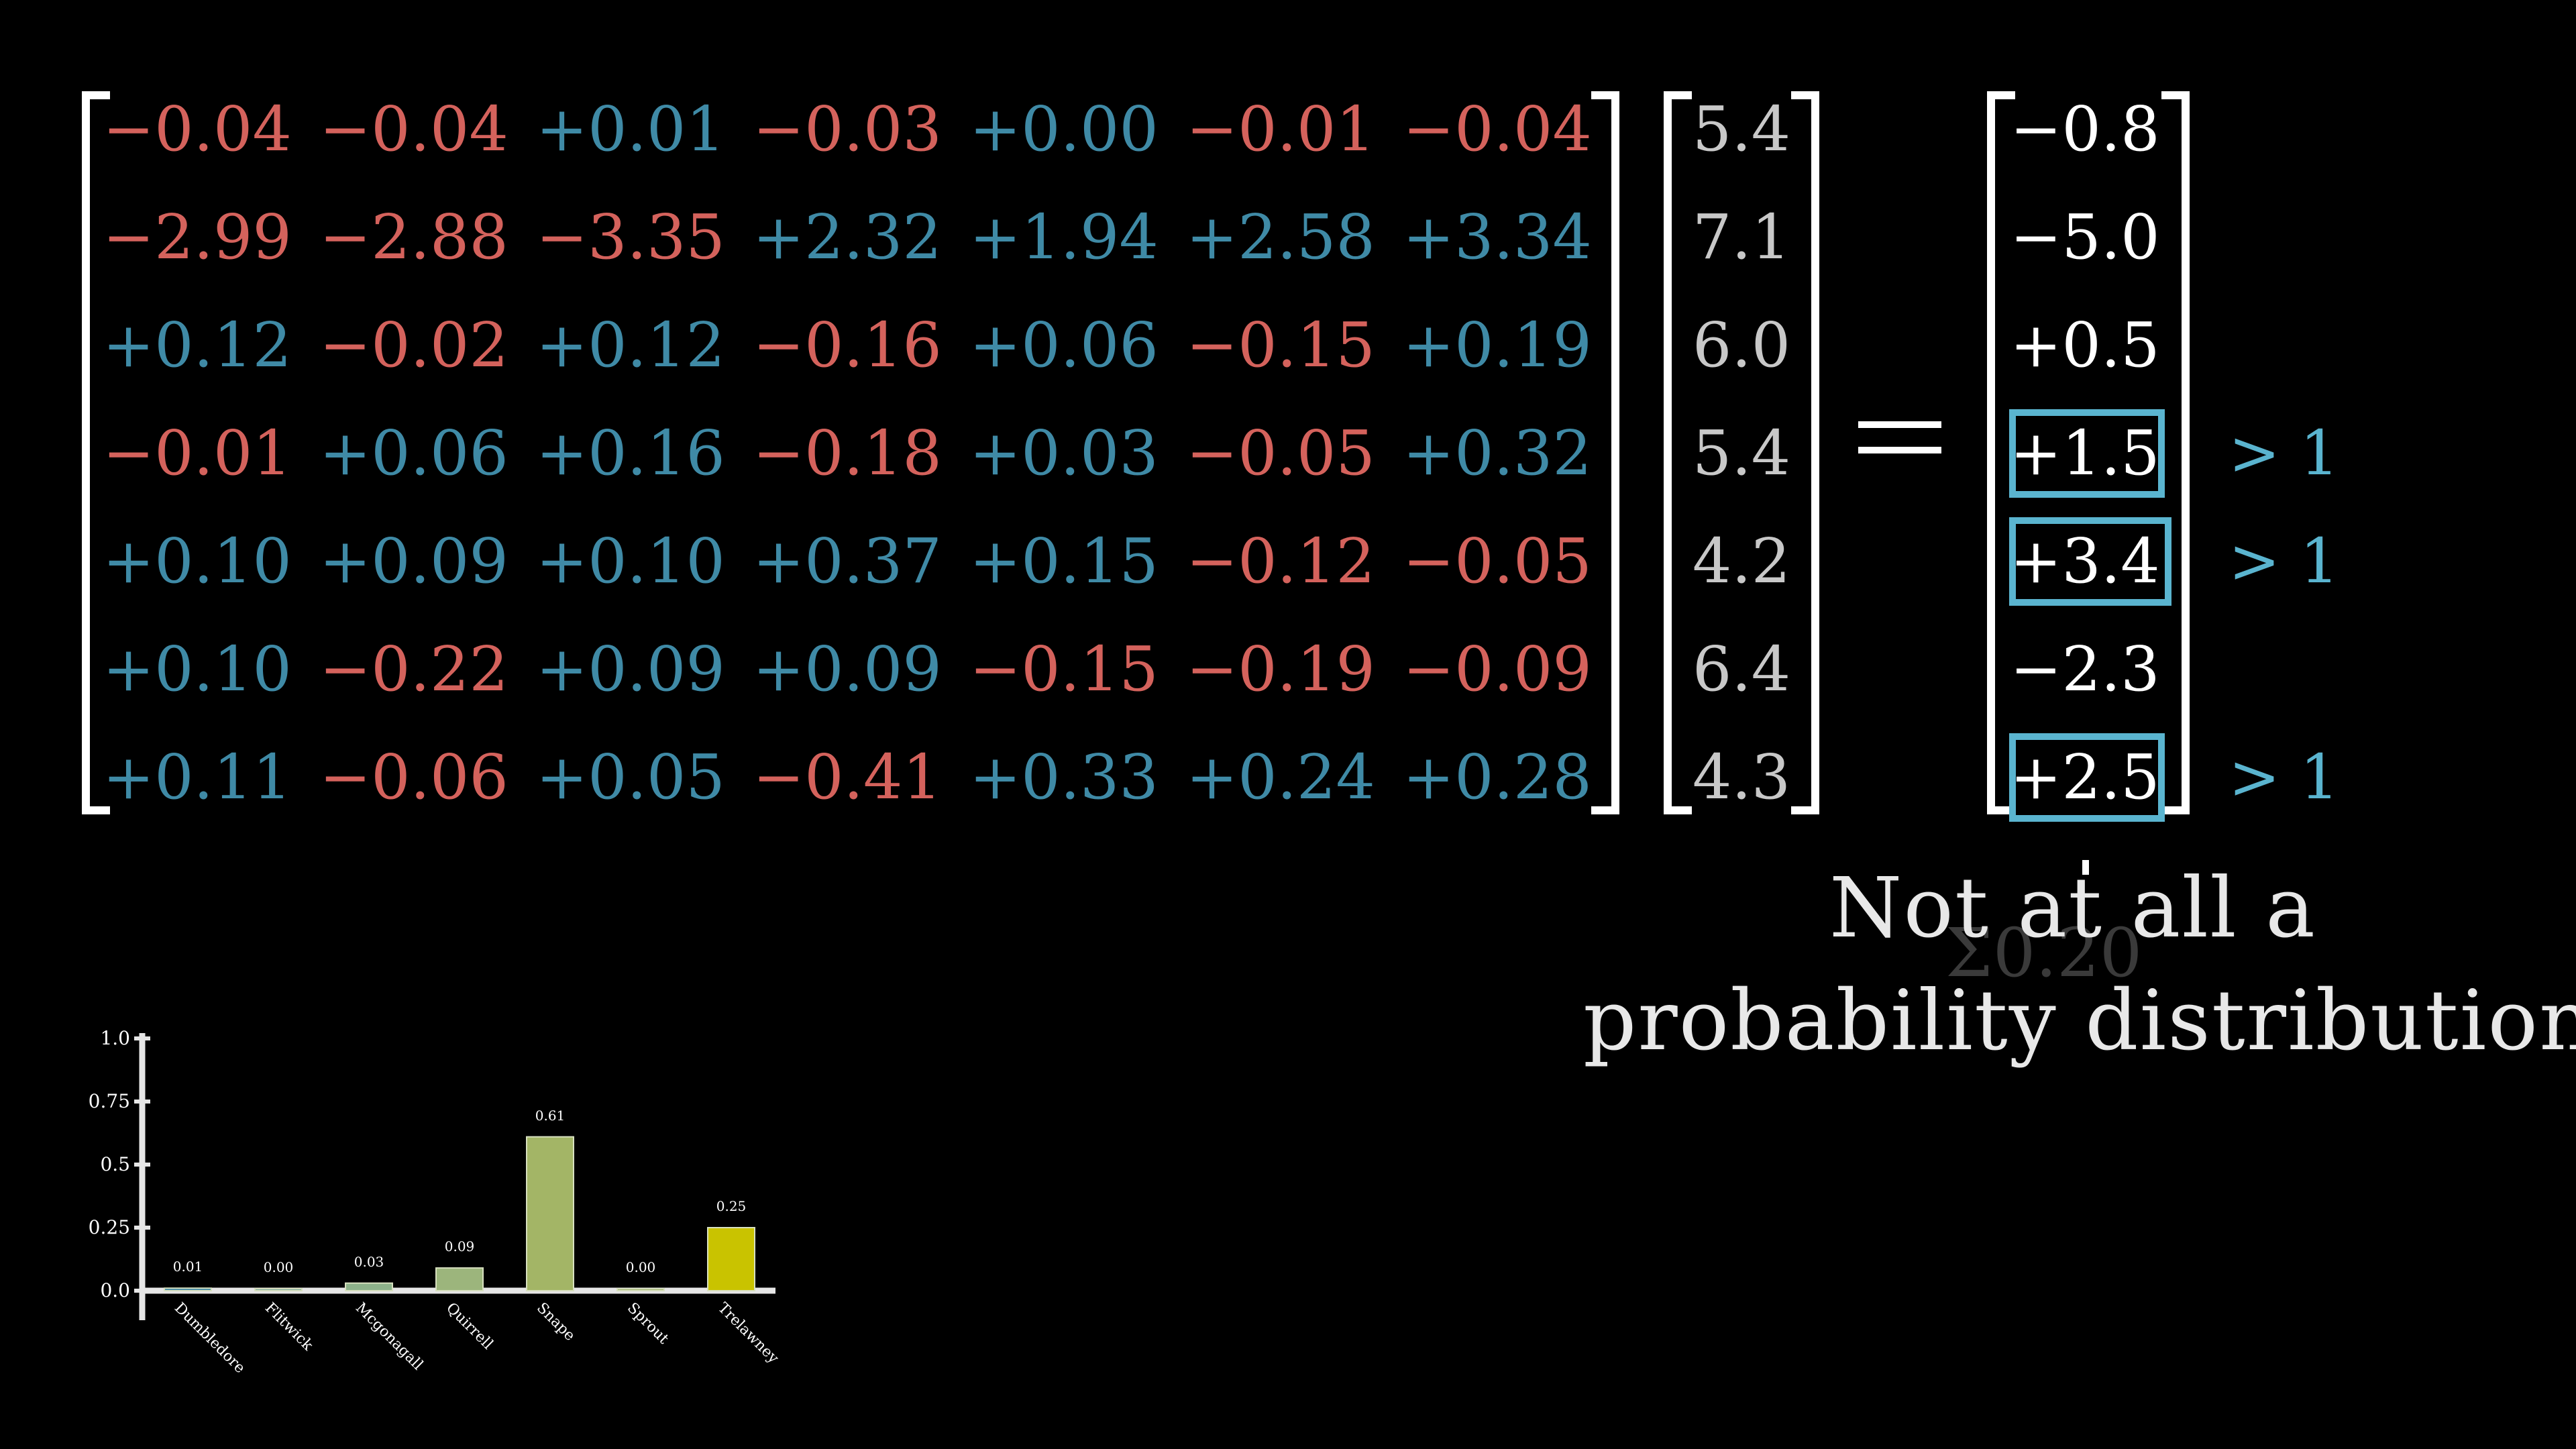  What do you see at coordinates (1741, 669) in the screenshot?
I see `input-vector-entry: 6.4` at bounding box center [1741, 669].